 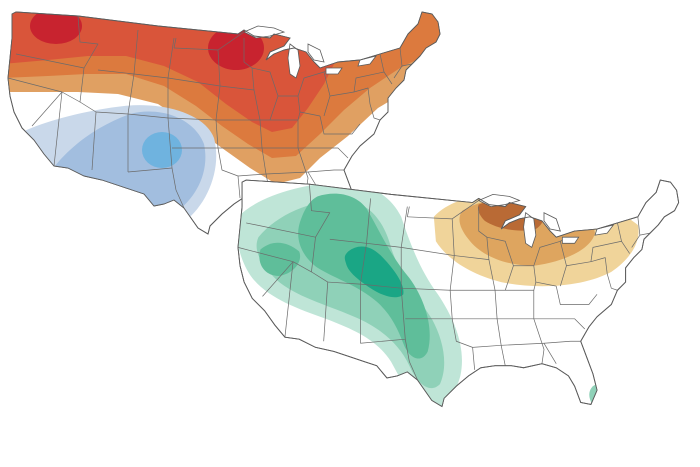 What do you see at coordinates (236, 48) in the screenshot?
I see `warm-core-north` at bounding box center [236, 48].